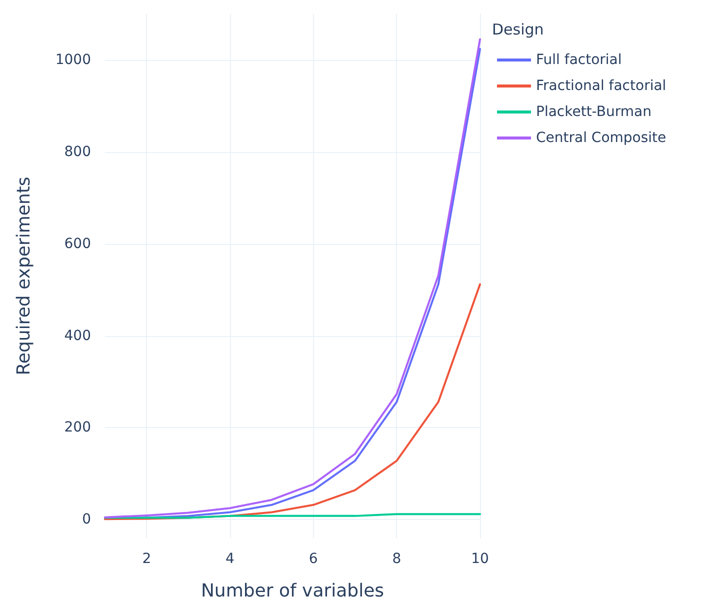 This screenshot has width=702, height=609. What do you see at coordinates (313, 559) in the screenshot?
I see `x-tick-label: 6` at bounding box center [313, 559].